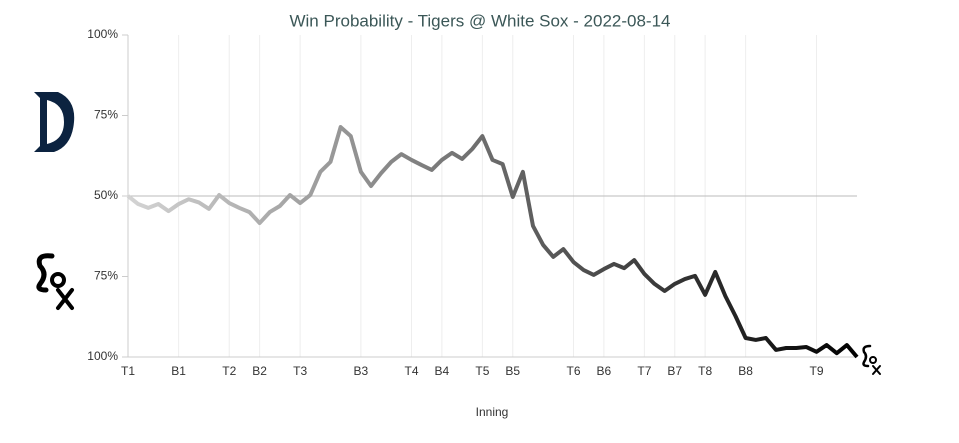 This screenshot has height=443, width=959. What do you see at coordinates (573, 371) in the screenshot?
I see `x-tick-label: T6` at bounding box center [573, 371].